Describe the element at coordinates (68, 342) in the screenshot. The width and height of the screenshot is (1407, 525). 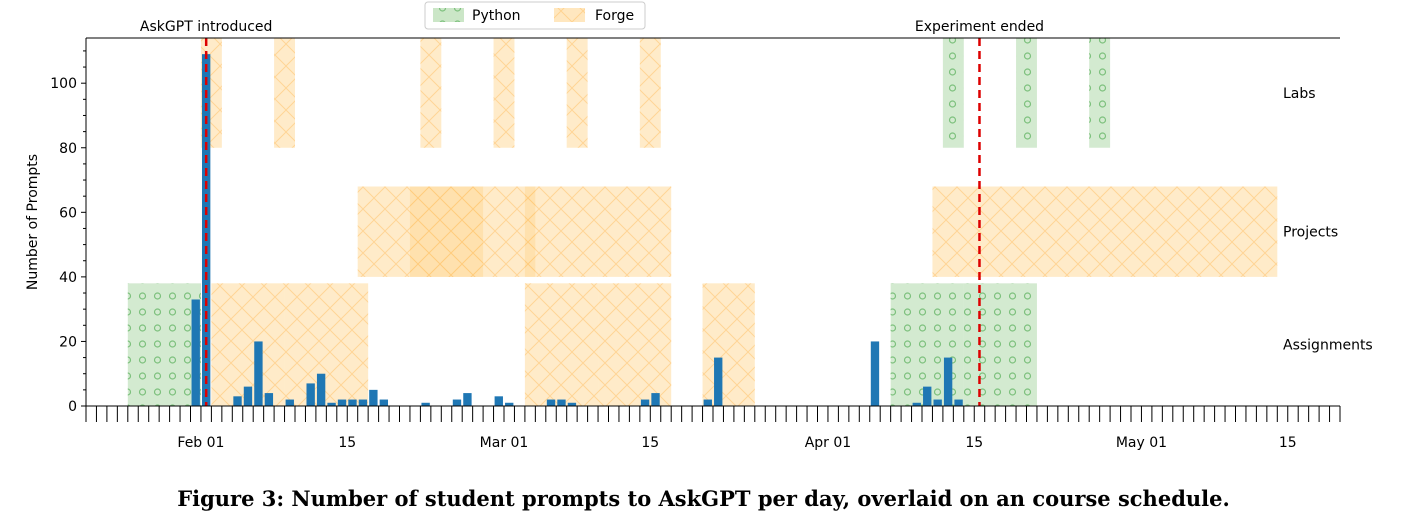
I see `y-tick-label-20: 20` at that location.